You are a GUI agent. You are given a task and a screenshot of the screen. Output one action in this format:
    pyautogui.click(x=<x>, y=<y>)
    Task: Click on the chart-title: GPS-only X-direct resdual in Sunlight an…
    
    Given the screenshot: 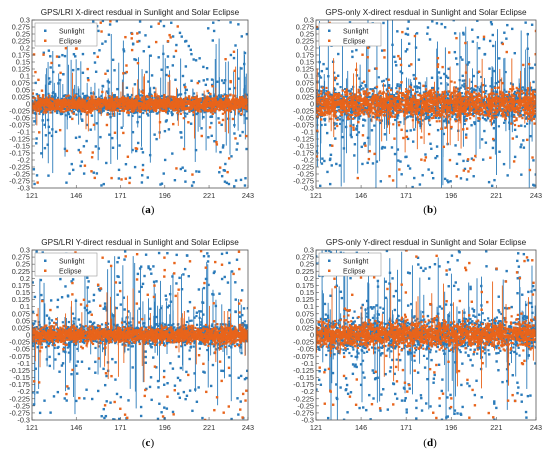 What is the action you would take?
    pyautogui.click(x=426, y=12)
    